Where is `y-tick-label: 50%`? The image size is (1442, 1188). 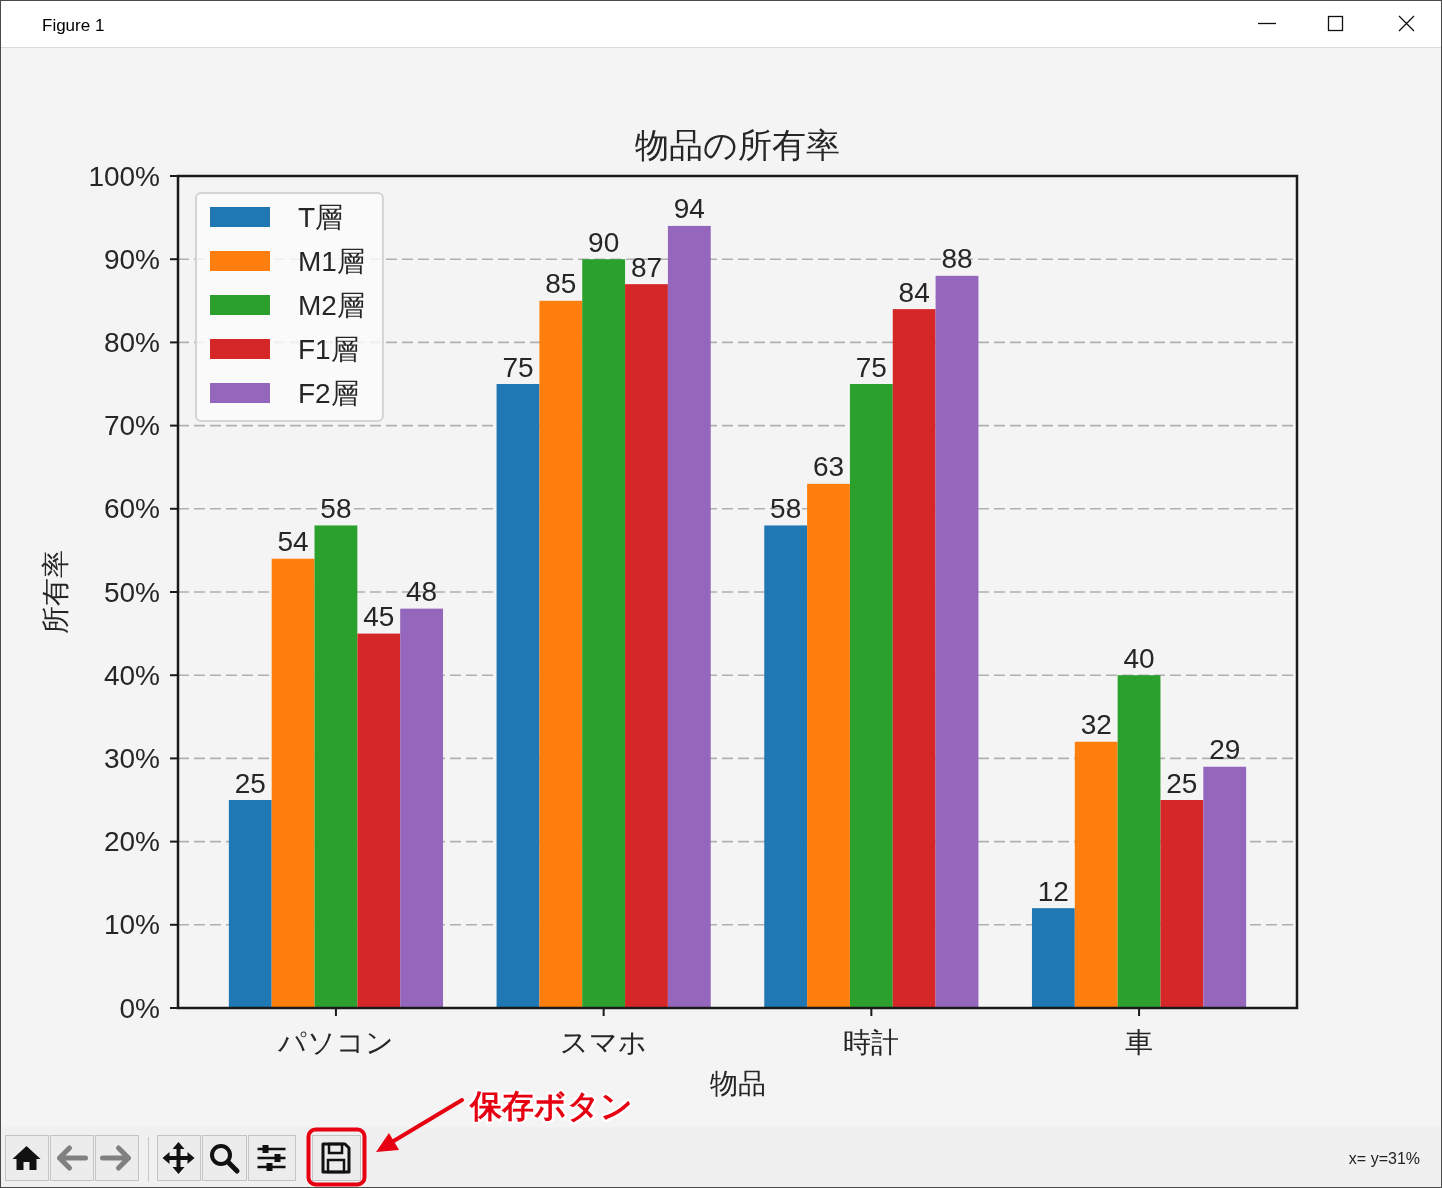
y-tick-label: 50% is located at coordinates (131, 592).